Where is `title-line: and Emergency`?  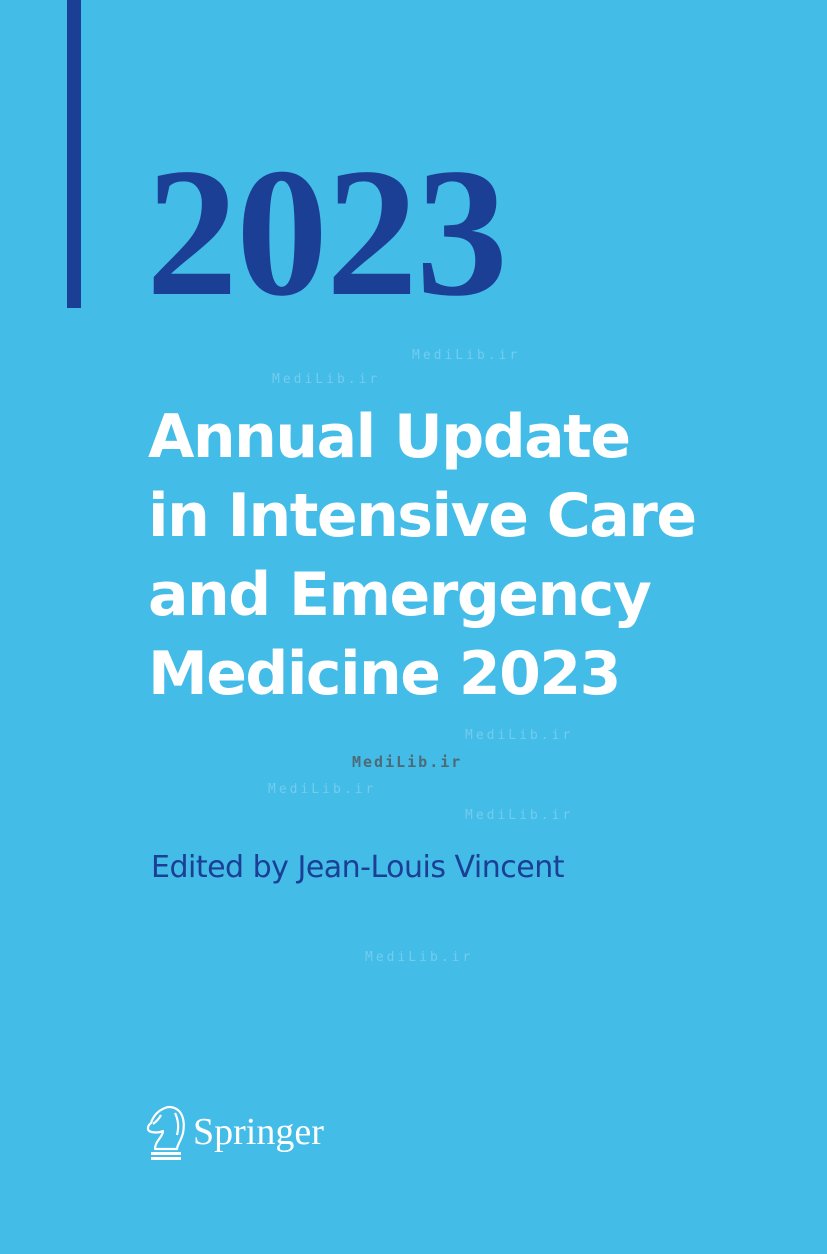
title-line: and Emergency is located at coordinates (400, 595).